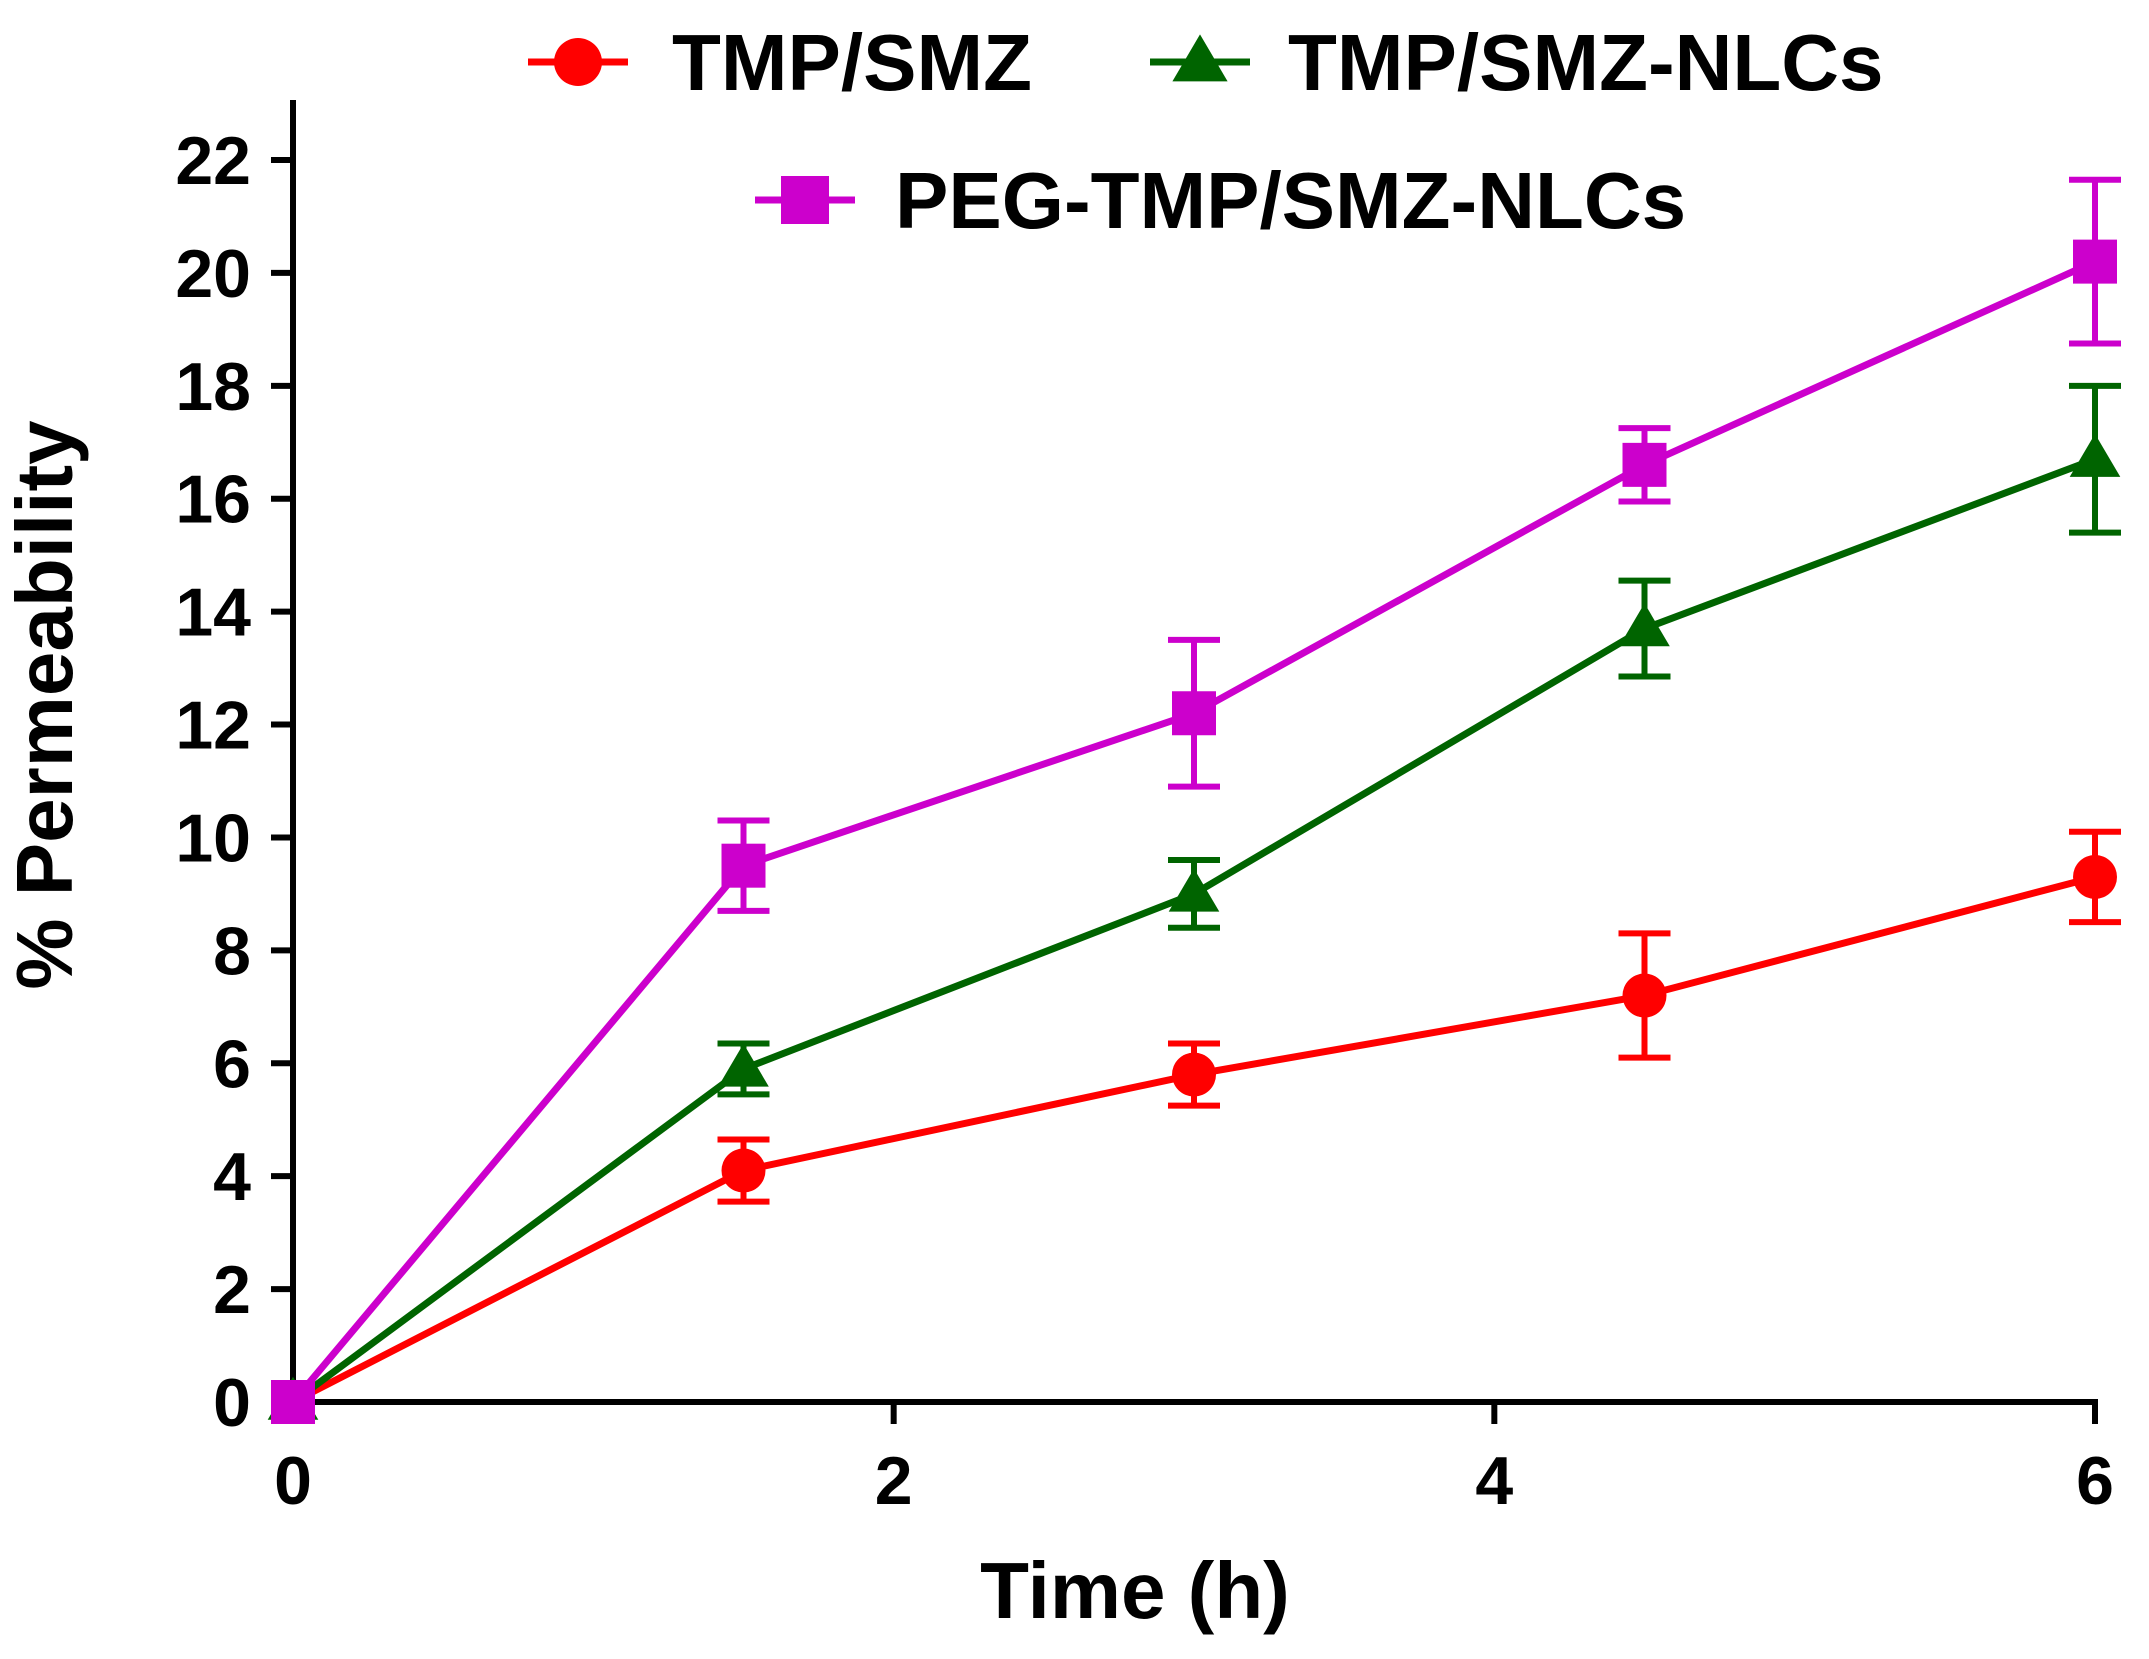 This screenshot has width=2149, height=1659. Describe the element at coordinates (213, 500) in the screenshot. I see `y-tick-label: 16` at that location.